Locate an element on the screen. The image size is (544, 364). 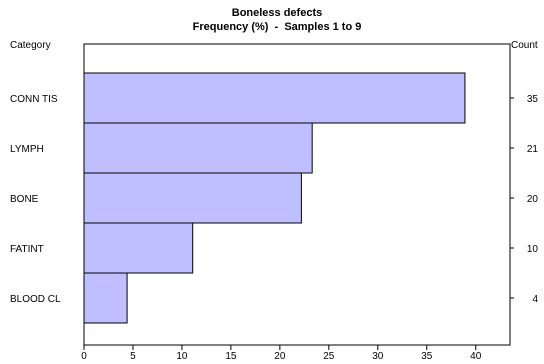
count-header: Count is located at coordinates (524, 45).